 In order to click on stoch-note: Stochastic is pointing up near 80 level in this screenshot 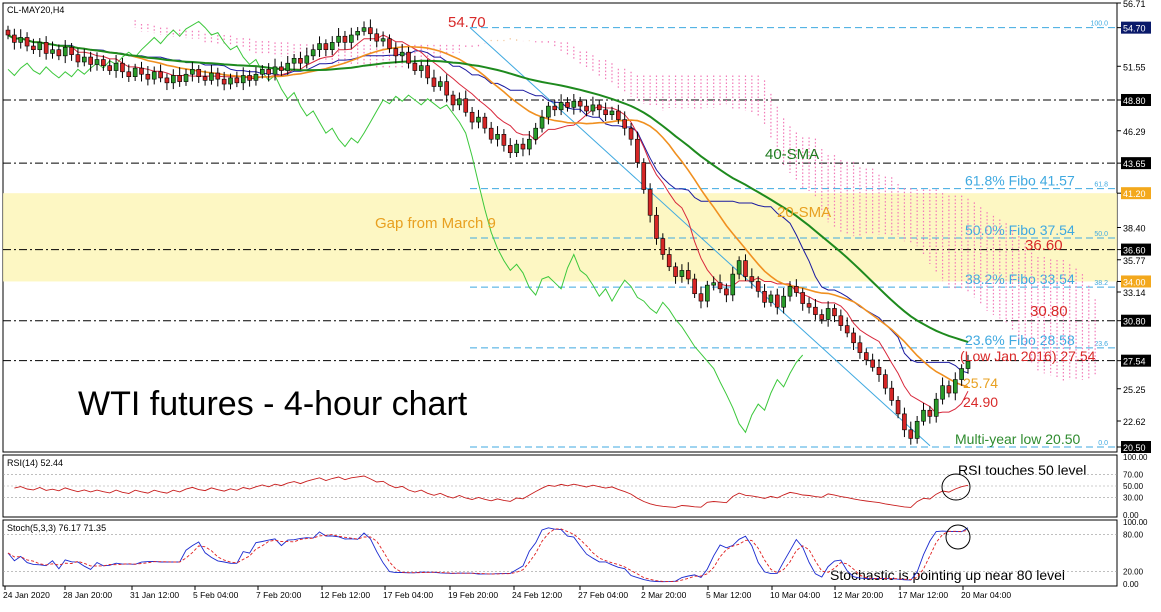, I will do `click(947, 575)`.